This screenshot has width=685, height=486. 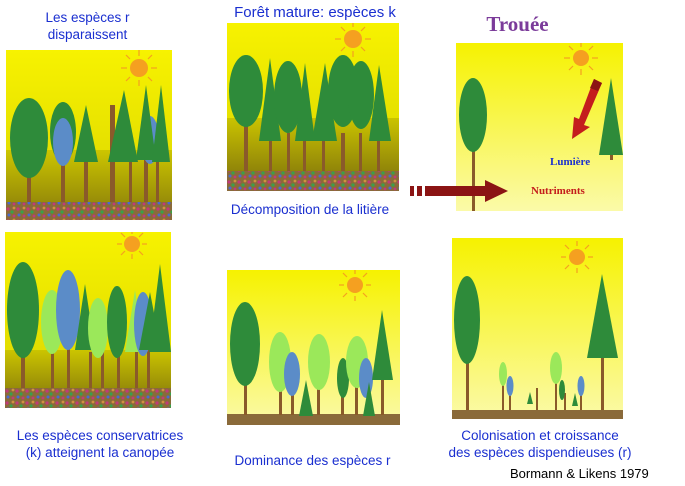 I want to click on panel-k-species-canopy, so click(x=88, y=320).